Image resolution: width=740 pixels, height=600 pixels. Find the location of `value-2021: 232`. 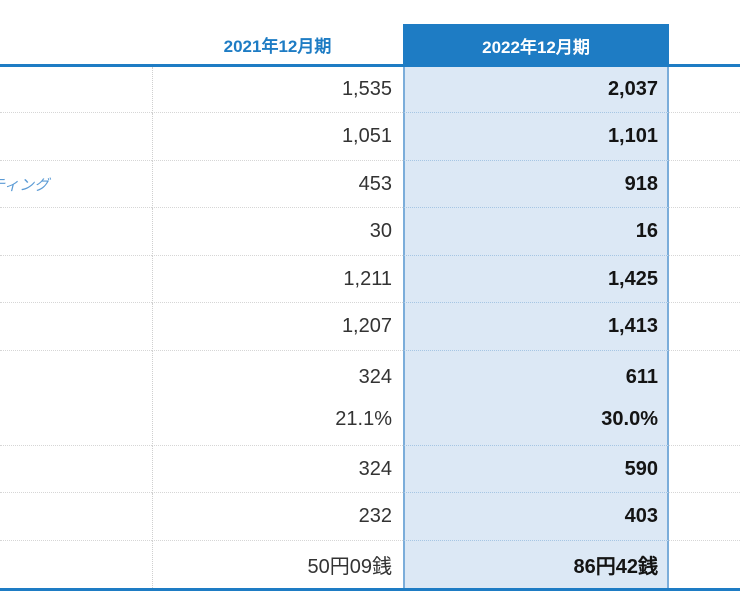

value-2021: 232 is located at coordinates (277, 517).